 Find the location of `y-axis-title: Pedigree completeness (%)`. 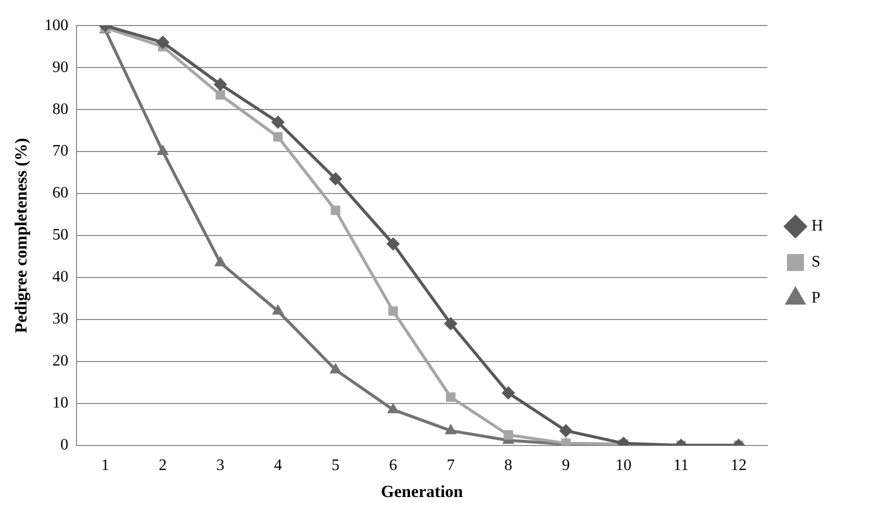

y-axis-title: Pedigree completeness (%) is located at coordinates (21, 236).